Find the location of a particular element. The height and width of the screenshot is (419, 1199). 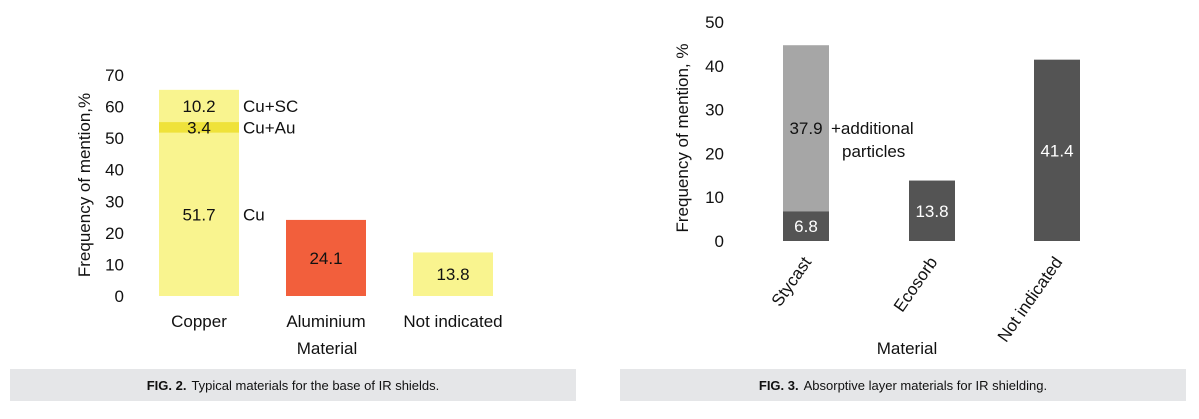

y-tick-label: 70 is located at coordinates (114, 75).